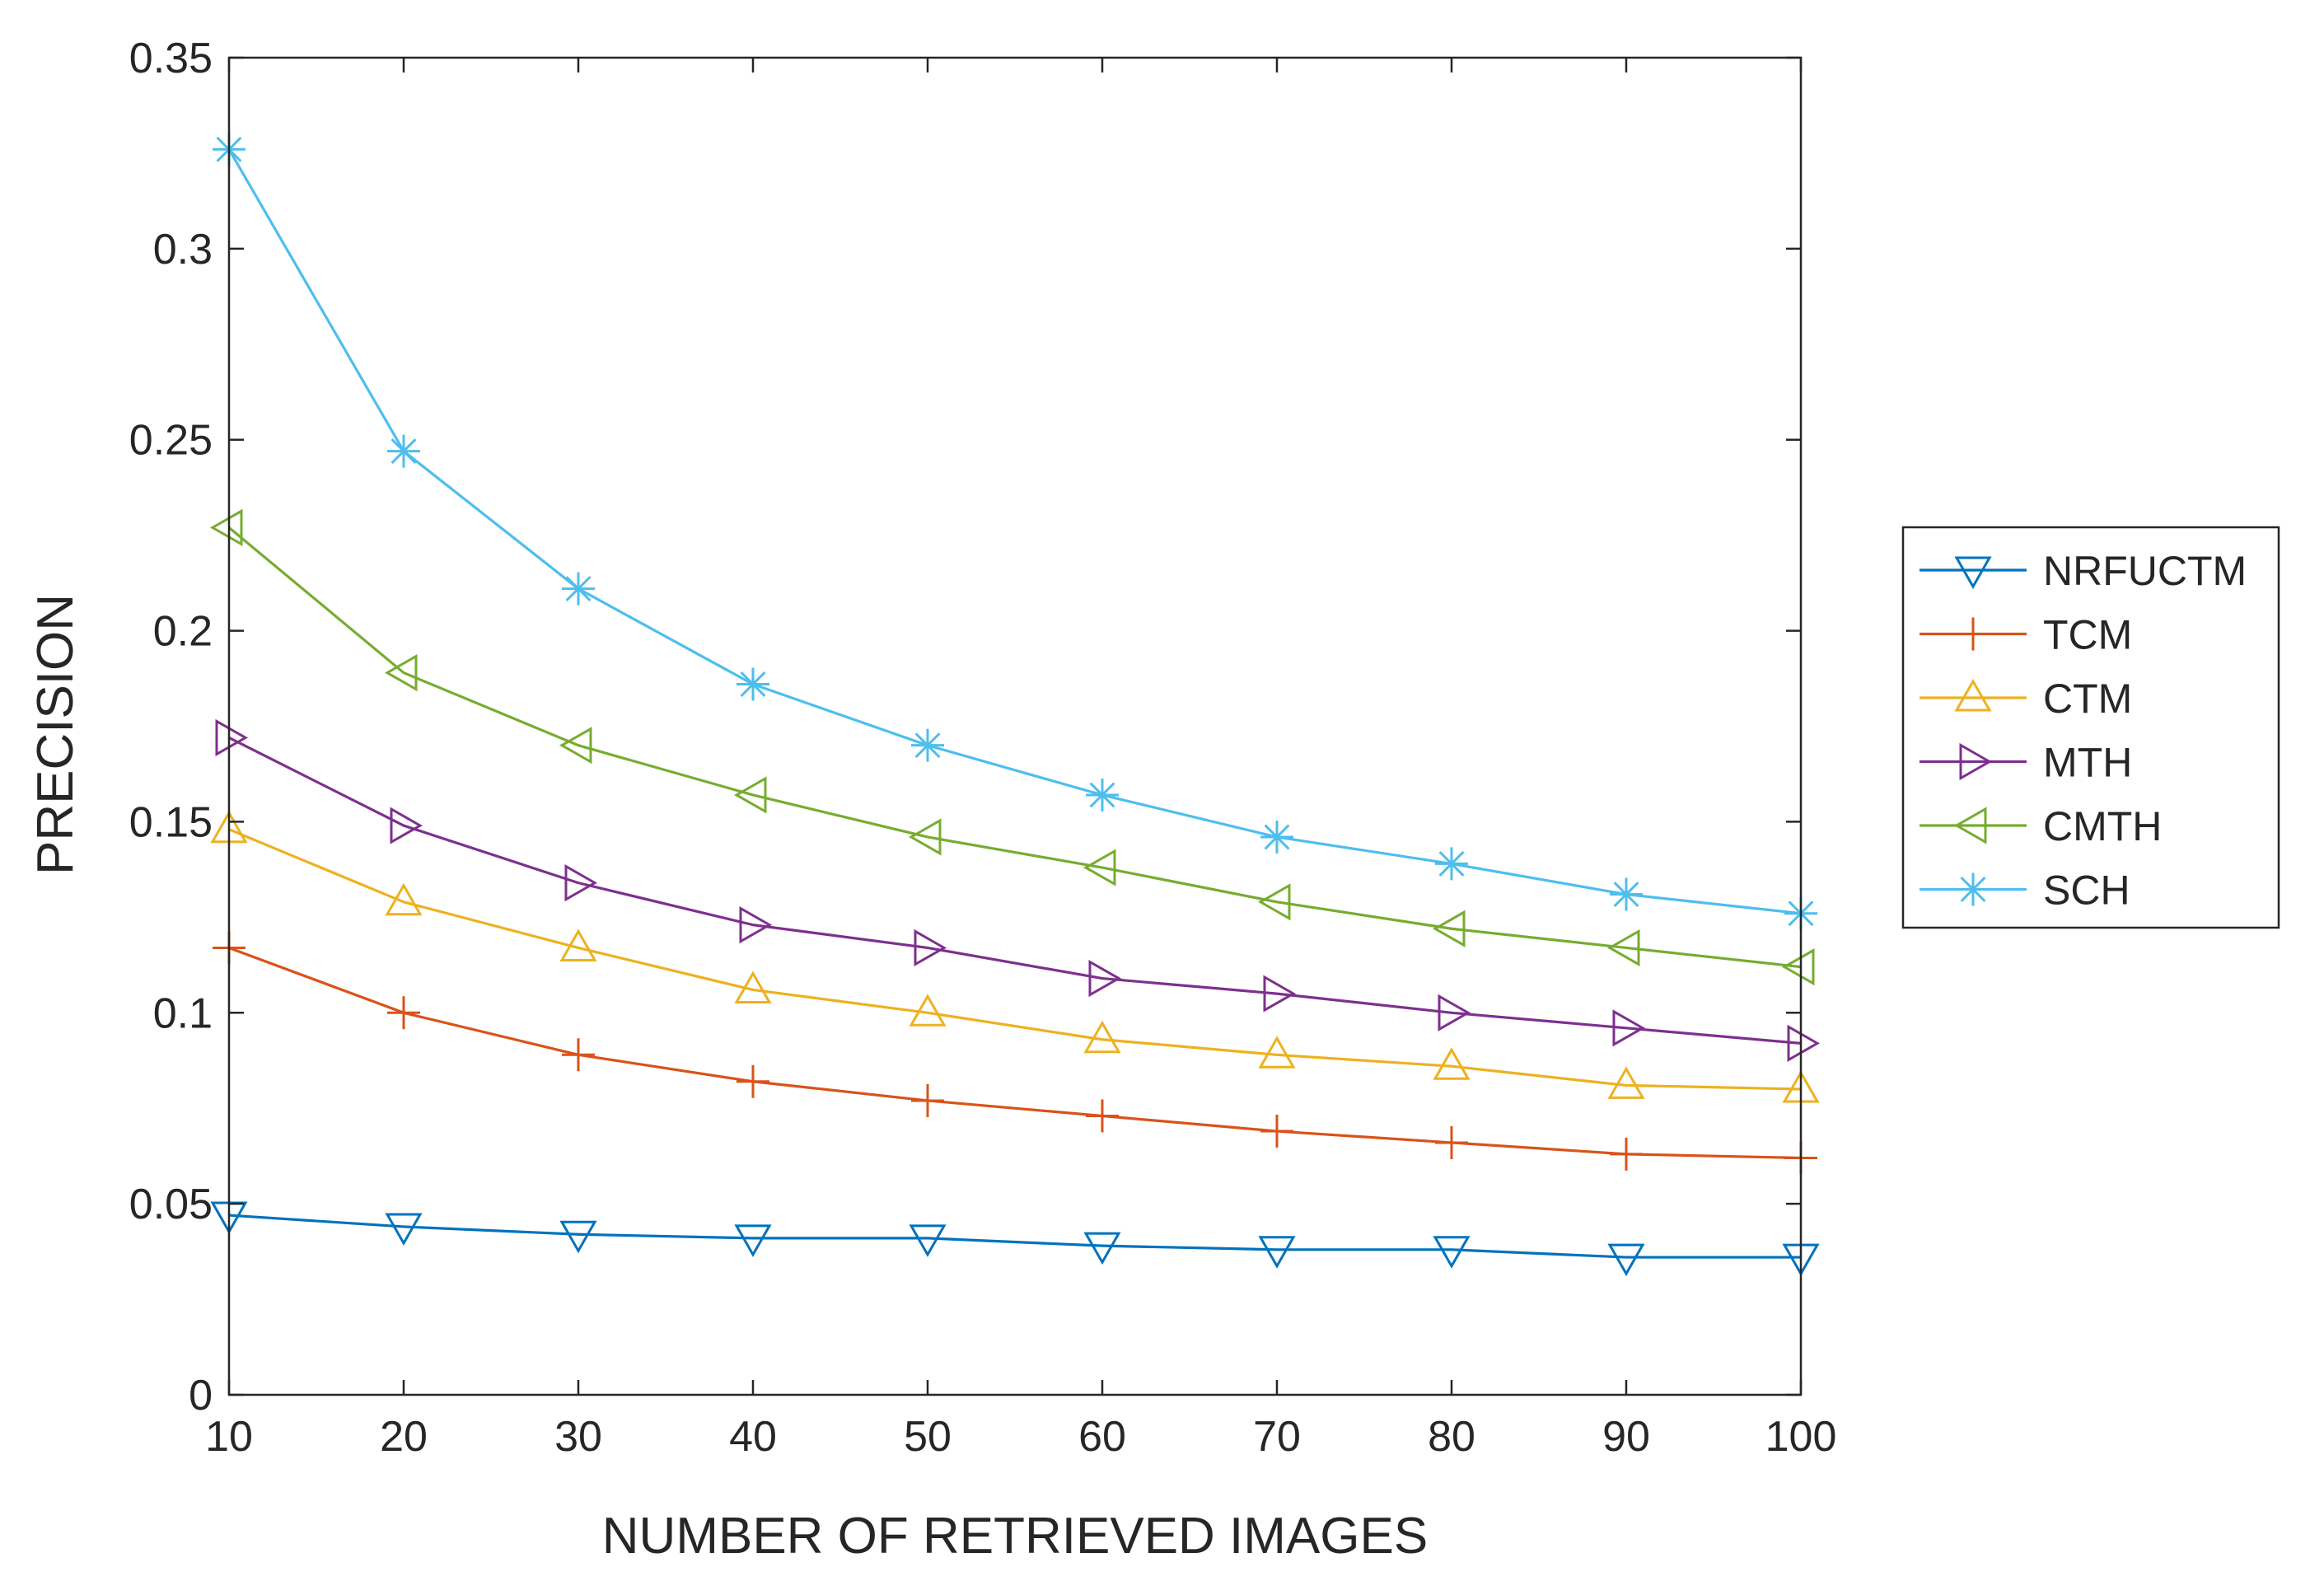  Describe the element at coordinates (2041, 826) in the screenshot. I see `legend-entry-cmth: CMTH` at that location.